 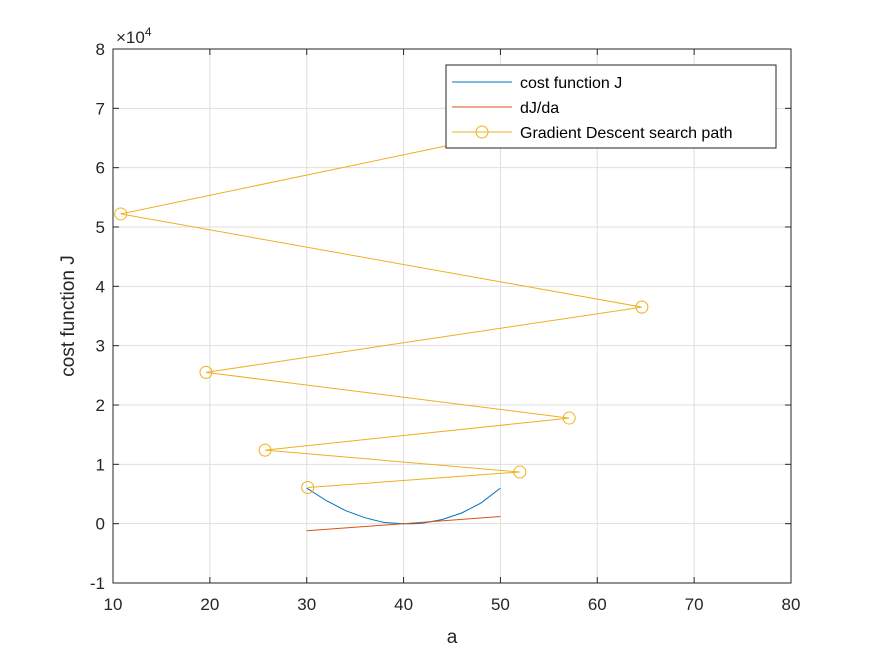 I want to click on legend-label-cost-function: cost function J, so click(x=571, y=83).